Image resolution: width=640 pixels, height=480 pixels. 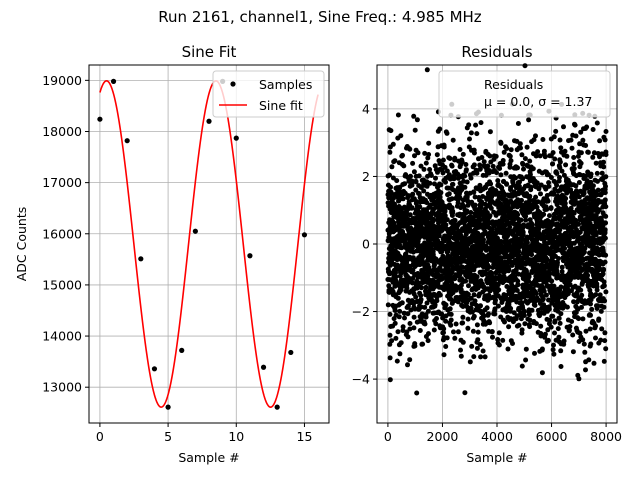 What do you see at coordinates (209, 52) in the screenshot?
I see `sine-fit-title: Sine Fit` at bounding box center [209, 52].